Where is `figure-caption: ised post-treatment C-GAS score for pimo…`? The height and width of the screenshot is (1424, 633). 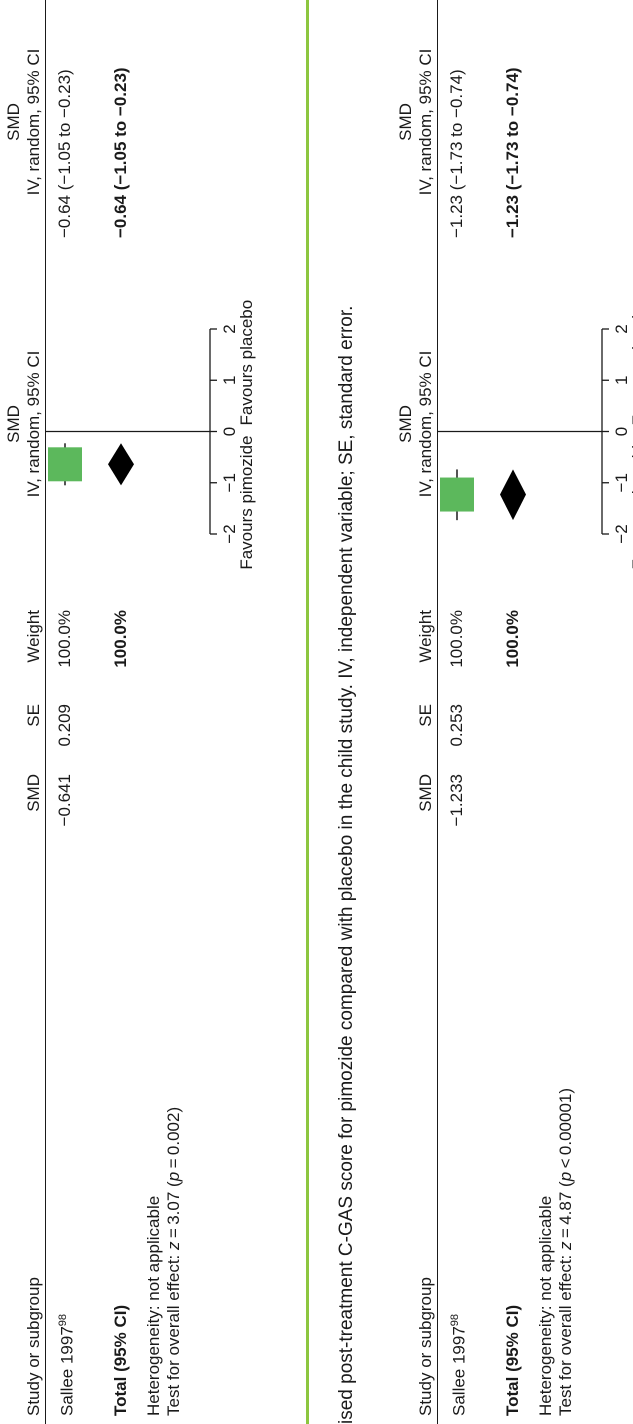 figure-caption: ised post-treatment C-GAS score for pimo… is located at coordinates (346, 864).